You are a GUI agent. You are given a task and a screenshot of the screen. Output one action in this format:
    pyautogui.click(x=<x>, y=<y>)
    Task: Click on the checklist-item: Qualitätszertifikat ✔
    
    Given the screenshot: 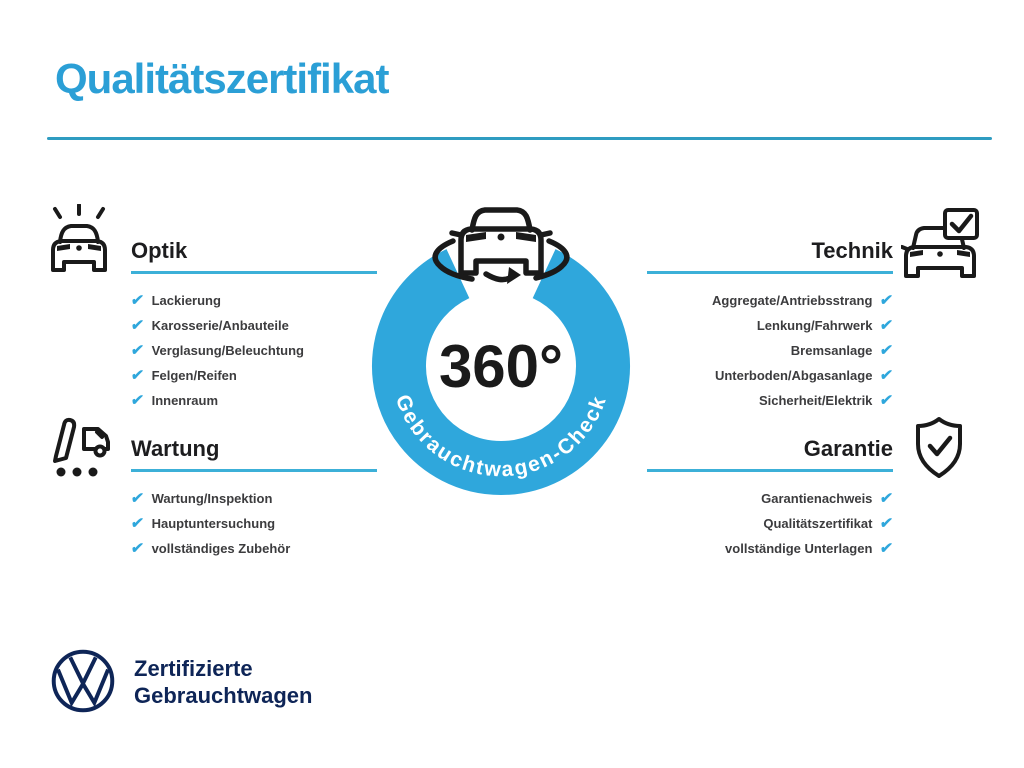 What is the action you would take?
    pyautogui.click(x=771, y=523)
    